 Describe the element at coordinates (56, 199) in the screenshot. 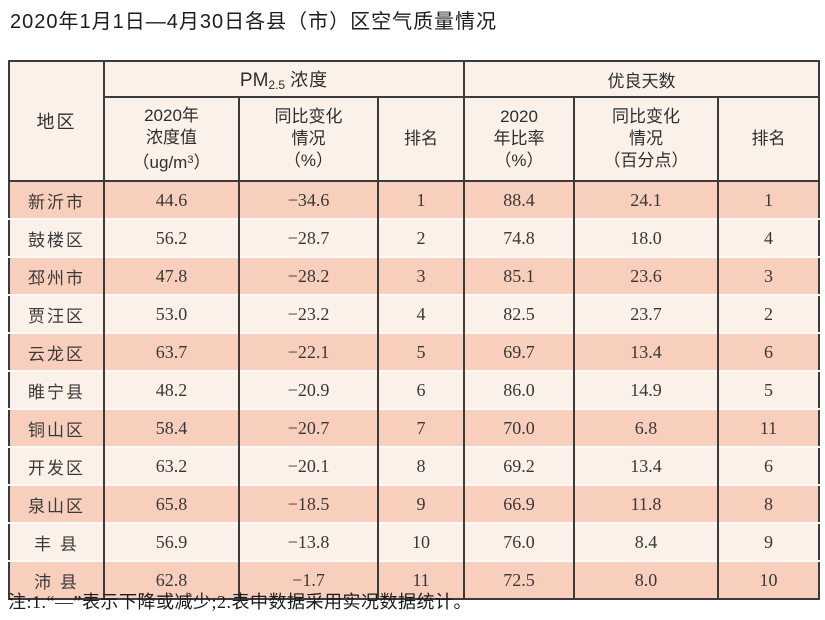

I see `cell-region: 新沂市` at that location.